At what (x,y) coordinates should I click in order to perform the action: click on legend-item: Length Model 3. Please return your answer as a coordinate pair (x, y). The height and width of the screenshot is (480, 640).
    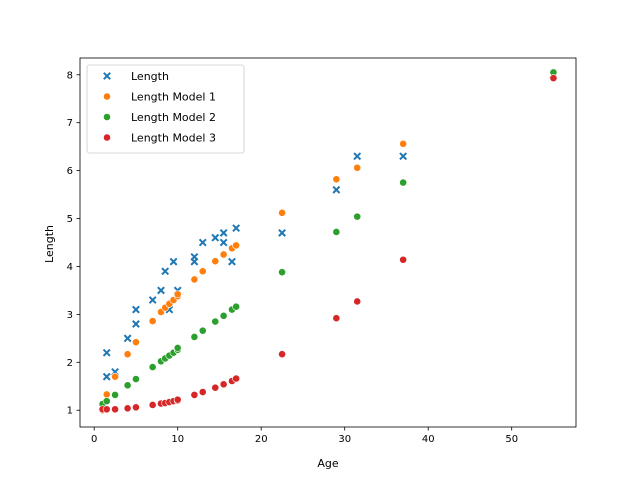
    Looking at the image, I should click on (159, 138).